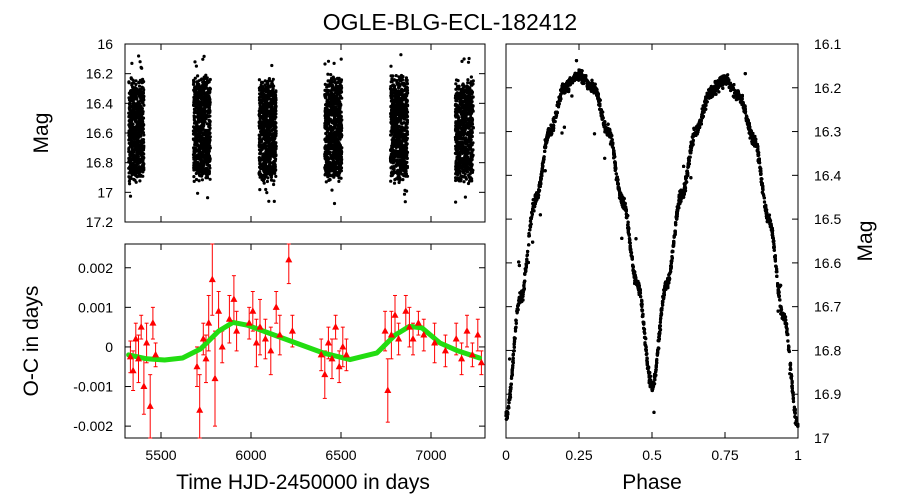 This screenshot has width=900, height=500. Describe the element at coordinates (99, 74) in the screenshot. I see `ytick-label: 16.2` at that location.